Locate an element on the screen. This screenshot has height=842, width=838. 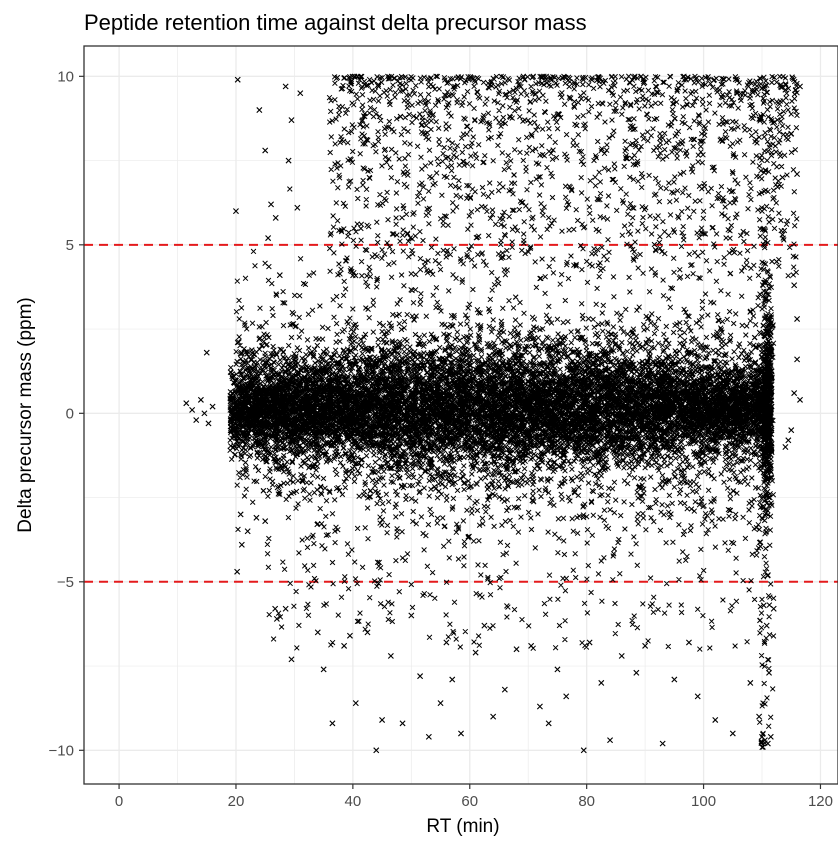
x-axis-ticks: 0 20 40 60 80 100 120 is located at coordinates (474, 797).